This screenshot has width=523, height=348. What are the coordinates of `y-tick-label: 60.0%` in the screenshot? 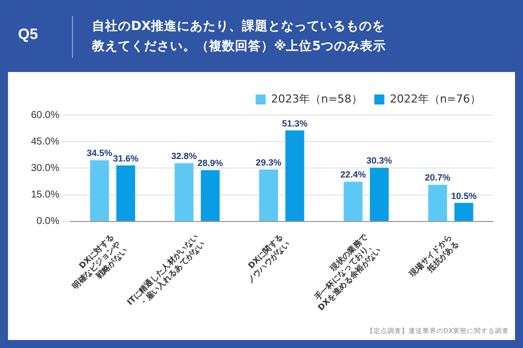 It's located at (45, 115).